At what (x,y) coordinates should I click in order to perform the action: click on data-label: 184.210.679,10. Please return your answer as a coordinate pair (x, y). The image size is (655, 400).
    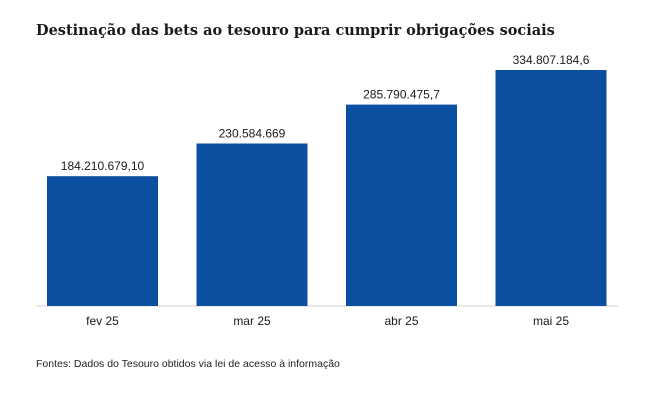
    Looking at the image, I should click on (103, 166).